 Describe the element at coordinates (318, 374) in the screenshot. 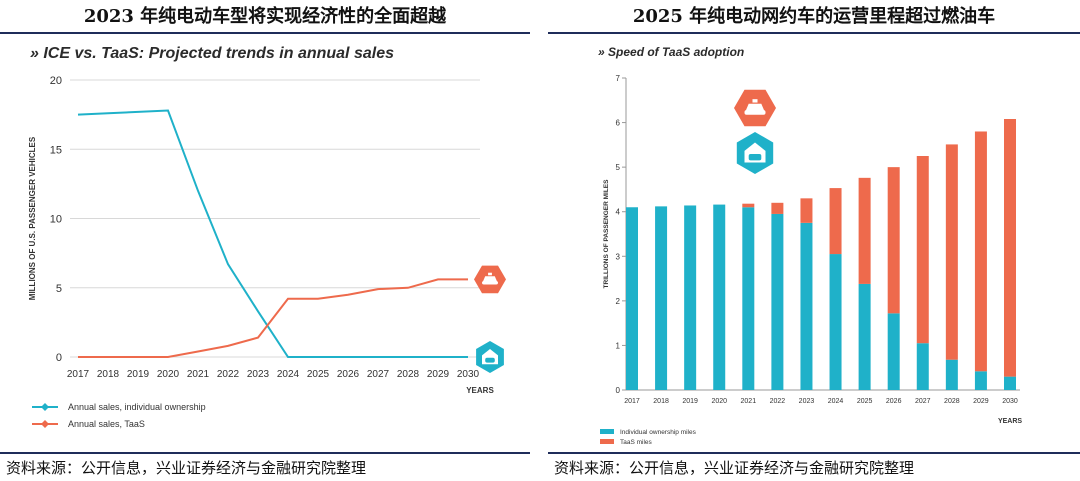

I see `x-tick-label: 2025` at that location.